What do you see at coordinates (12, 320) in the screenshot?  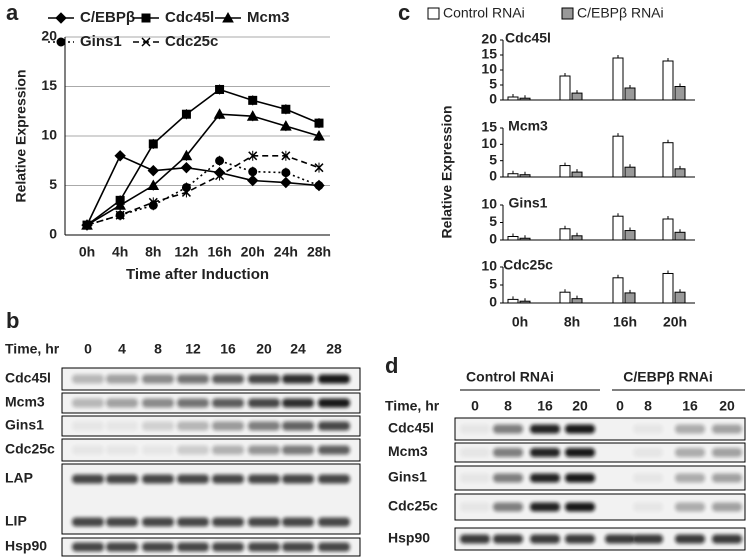 I see `panel-letter: b` at bounding box center [12, 320].